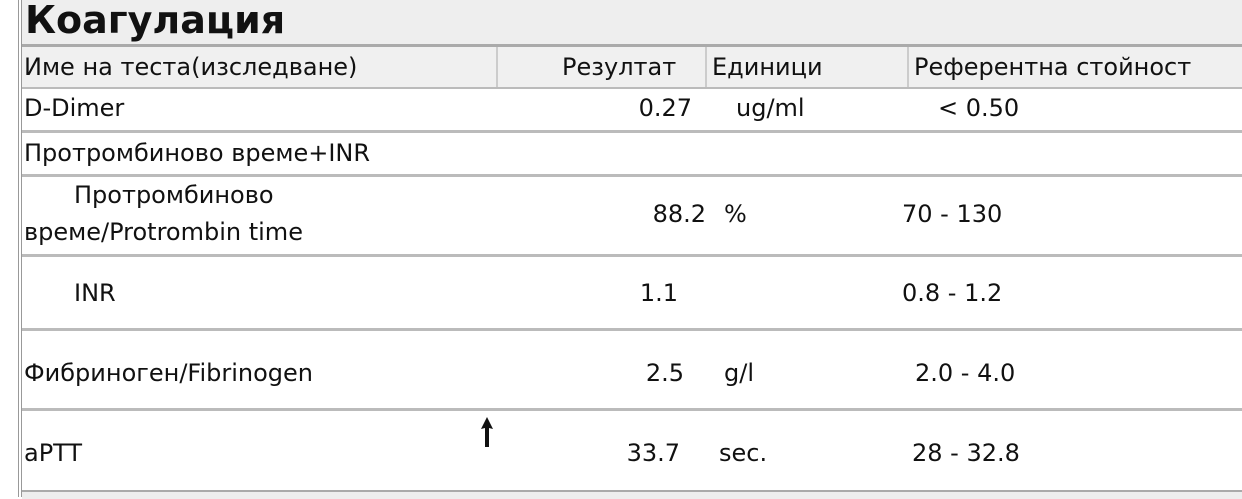 The width and height of the screenshot is (1242, 499). I want to click on test-group-name: Протромбиново време+INR, so click(197, 153).